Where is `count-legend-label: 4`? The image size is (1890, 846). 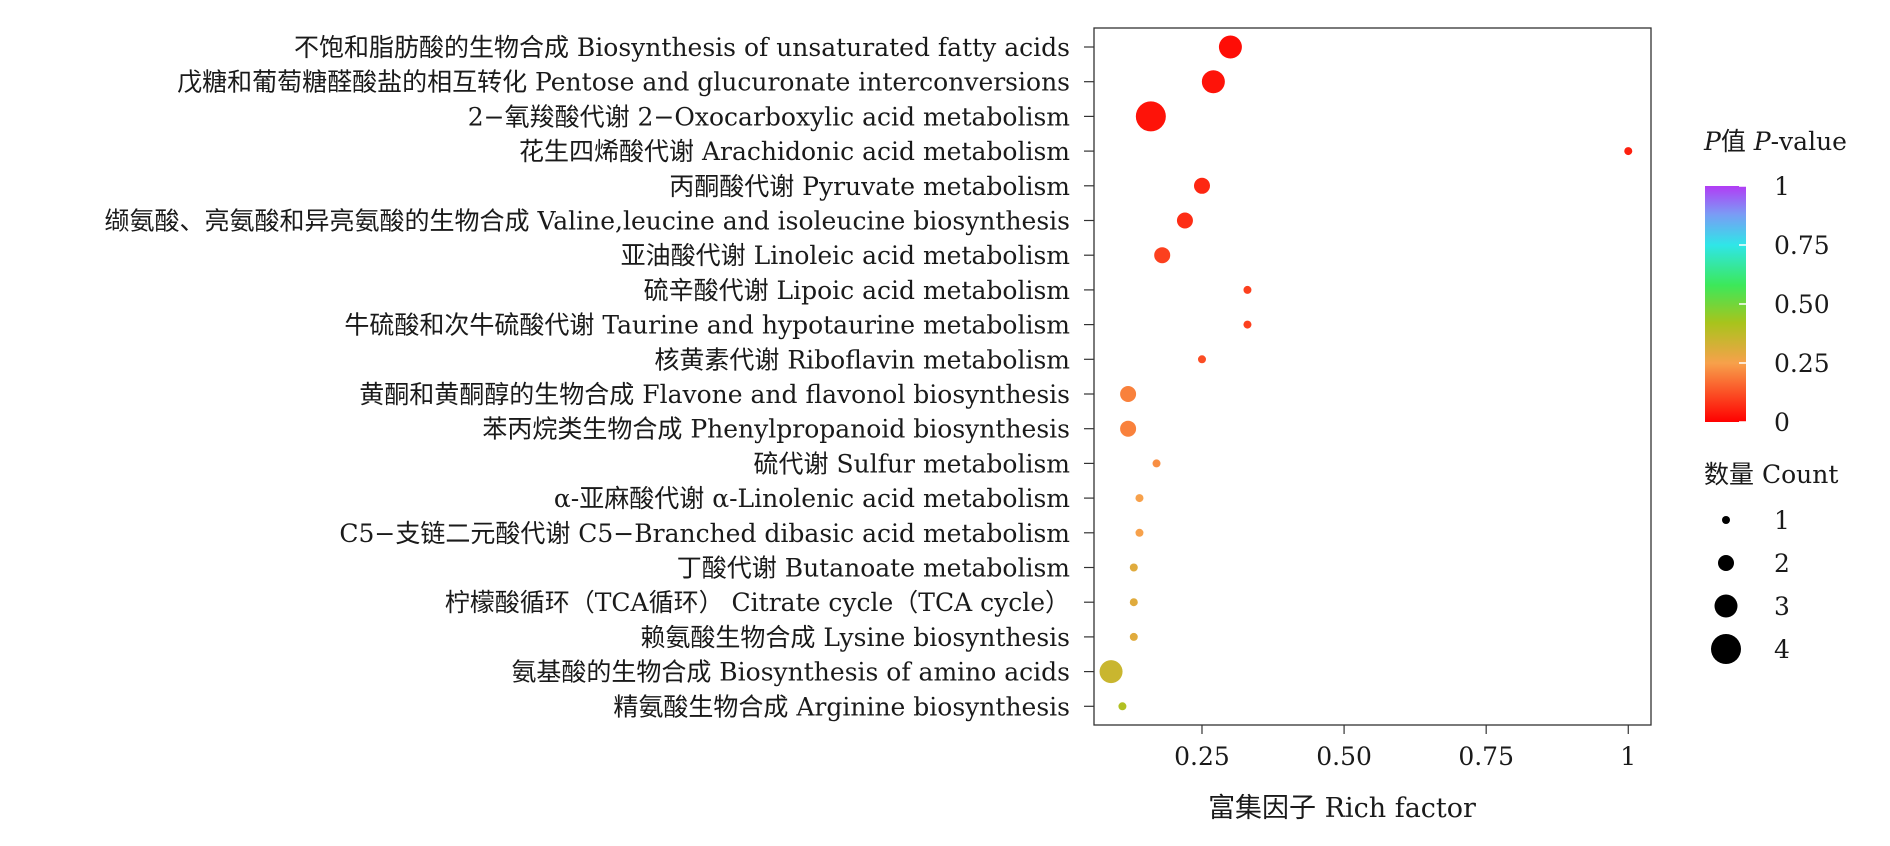
count-legend-label: 4 is located at coordinates (1782, 649).